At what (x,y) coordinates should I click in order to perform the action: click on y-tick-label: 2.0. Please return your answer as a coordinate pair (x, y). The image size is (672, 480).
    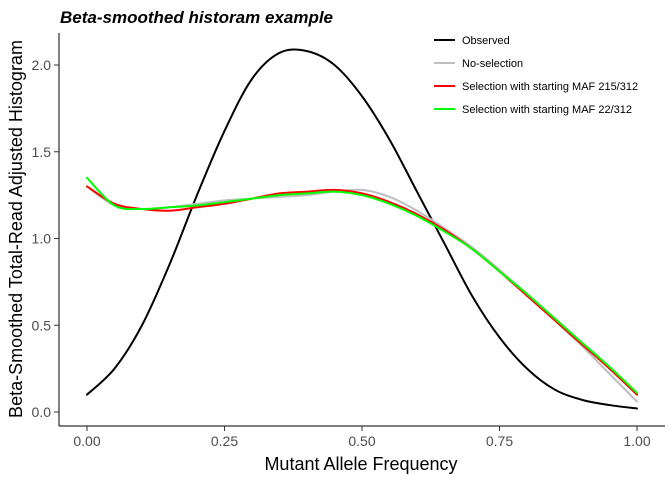
    Looking at the image, I should click on (42, 65).